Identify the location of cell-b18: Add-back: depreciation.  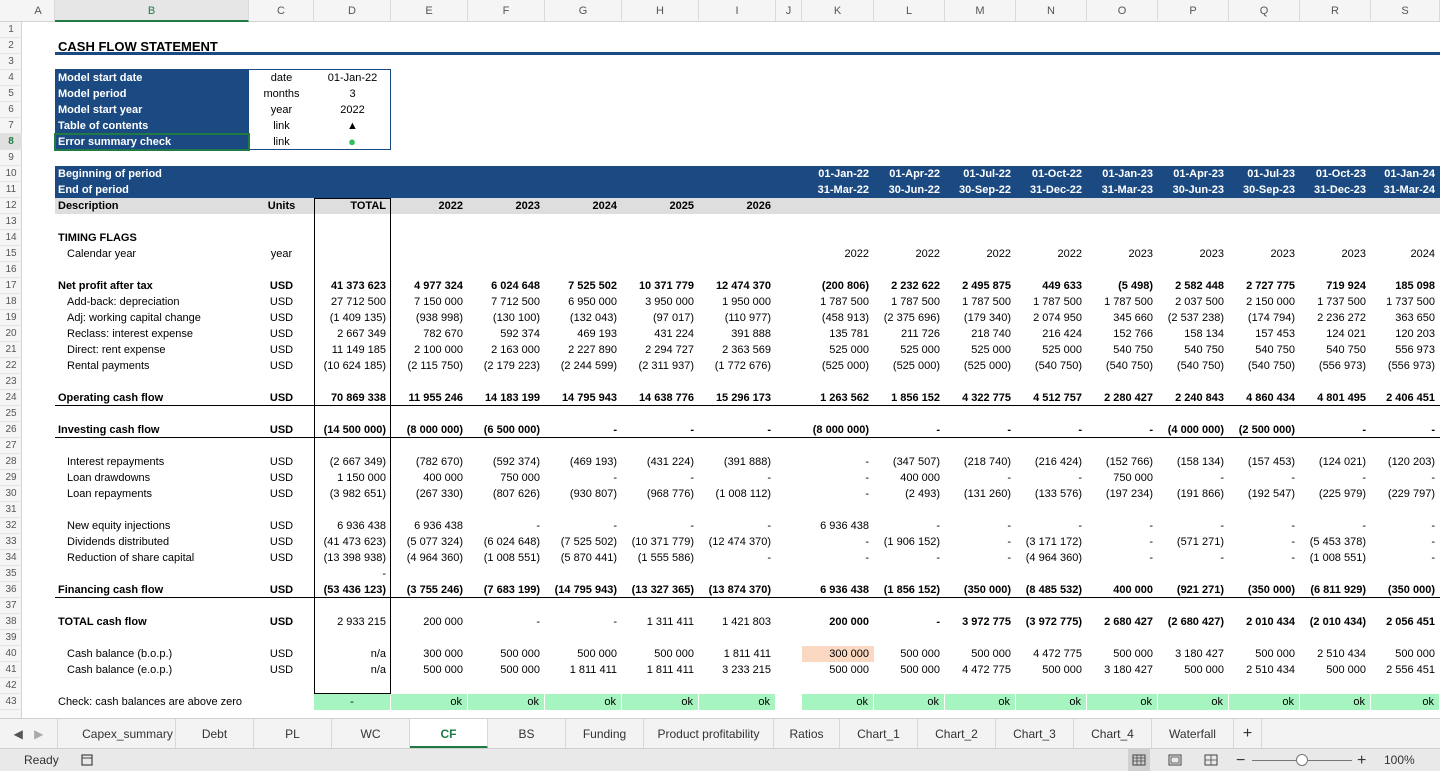
(123, 302).